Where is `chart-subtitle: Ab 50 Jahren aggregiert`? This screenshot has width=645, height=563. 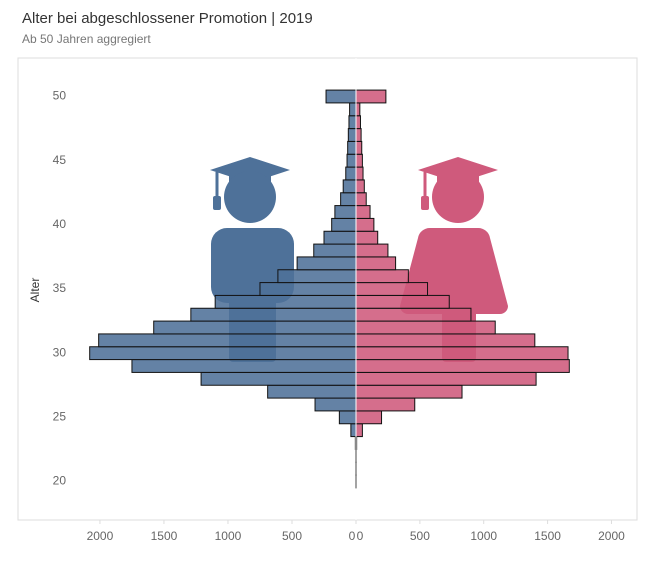 chart-subtitle: Ab 50 Jahren aggregiert is located at coordinates (86, 39).